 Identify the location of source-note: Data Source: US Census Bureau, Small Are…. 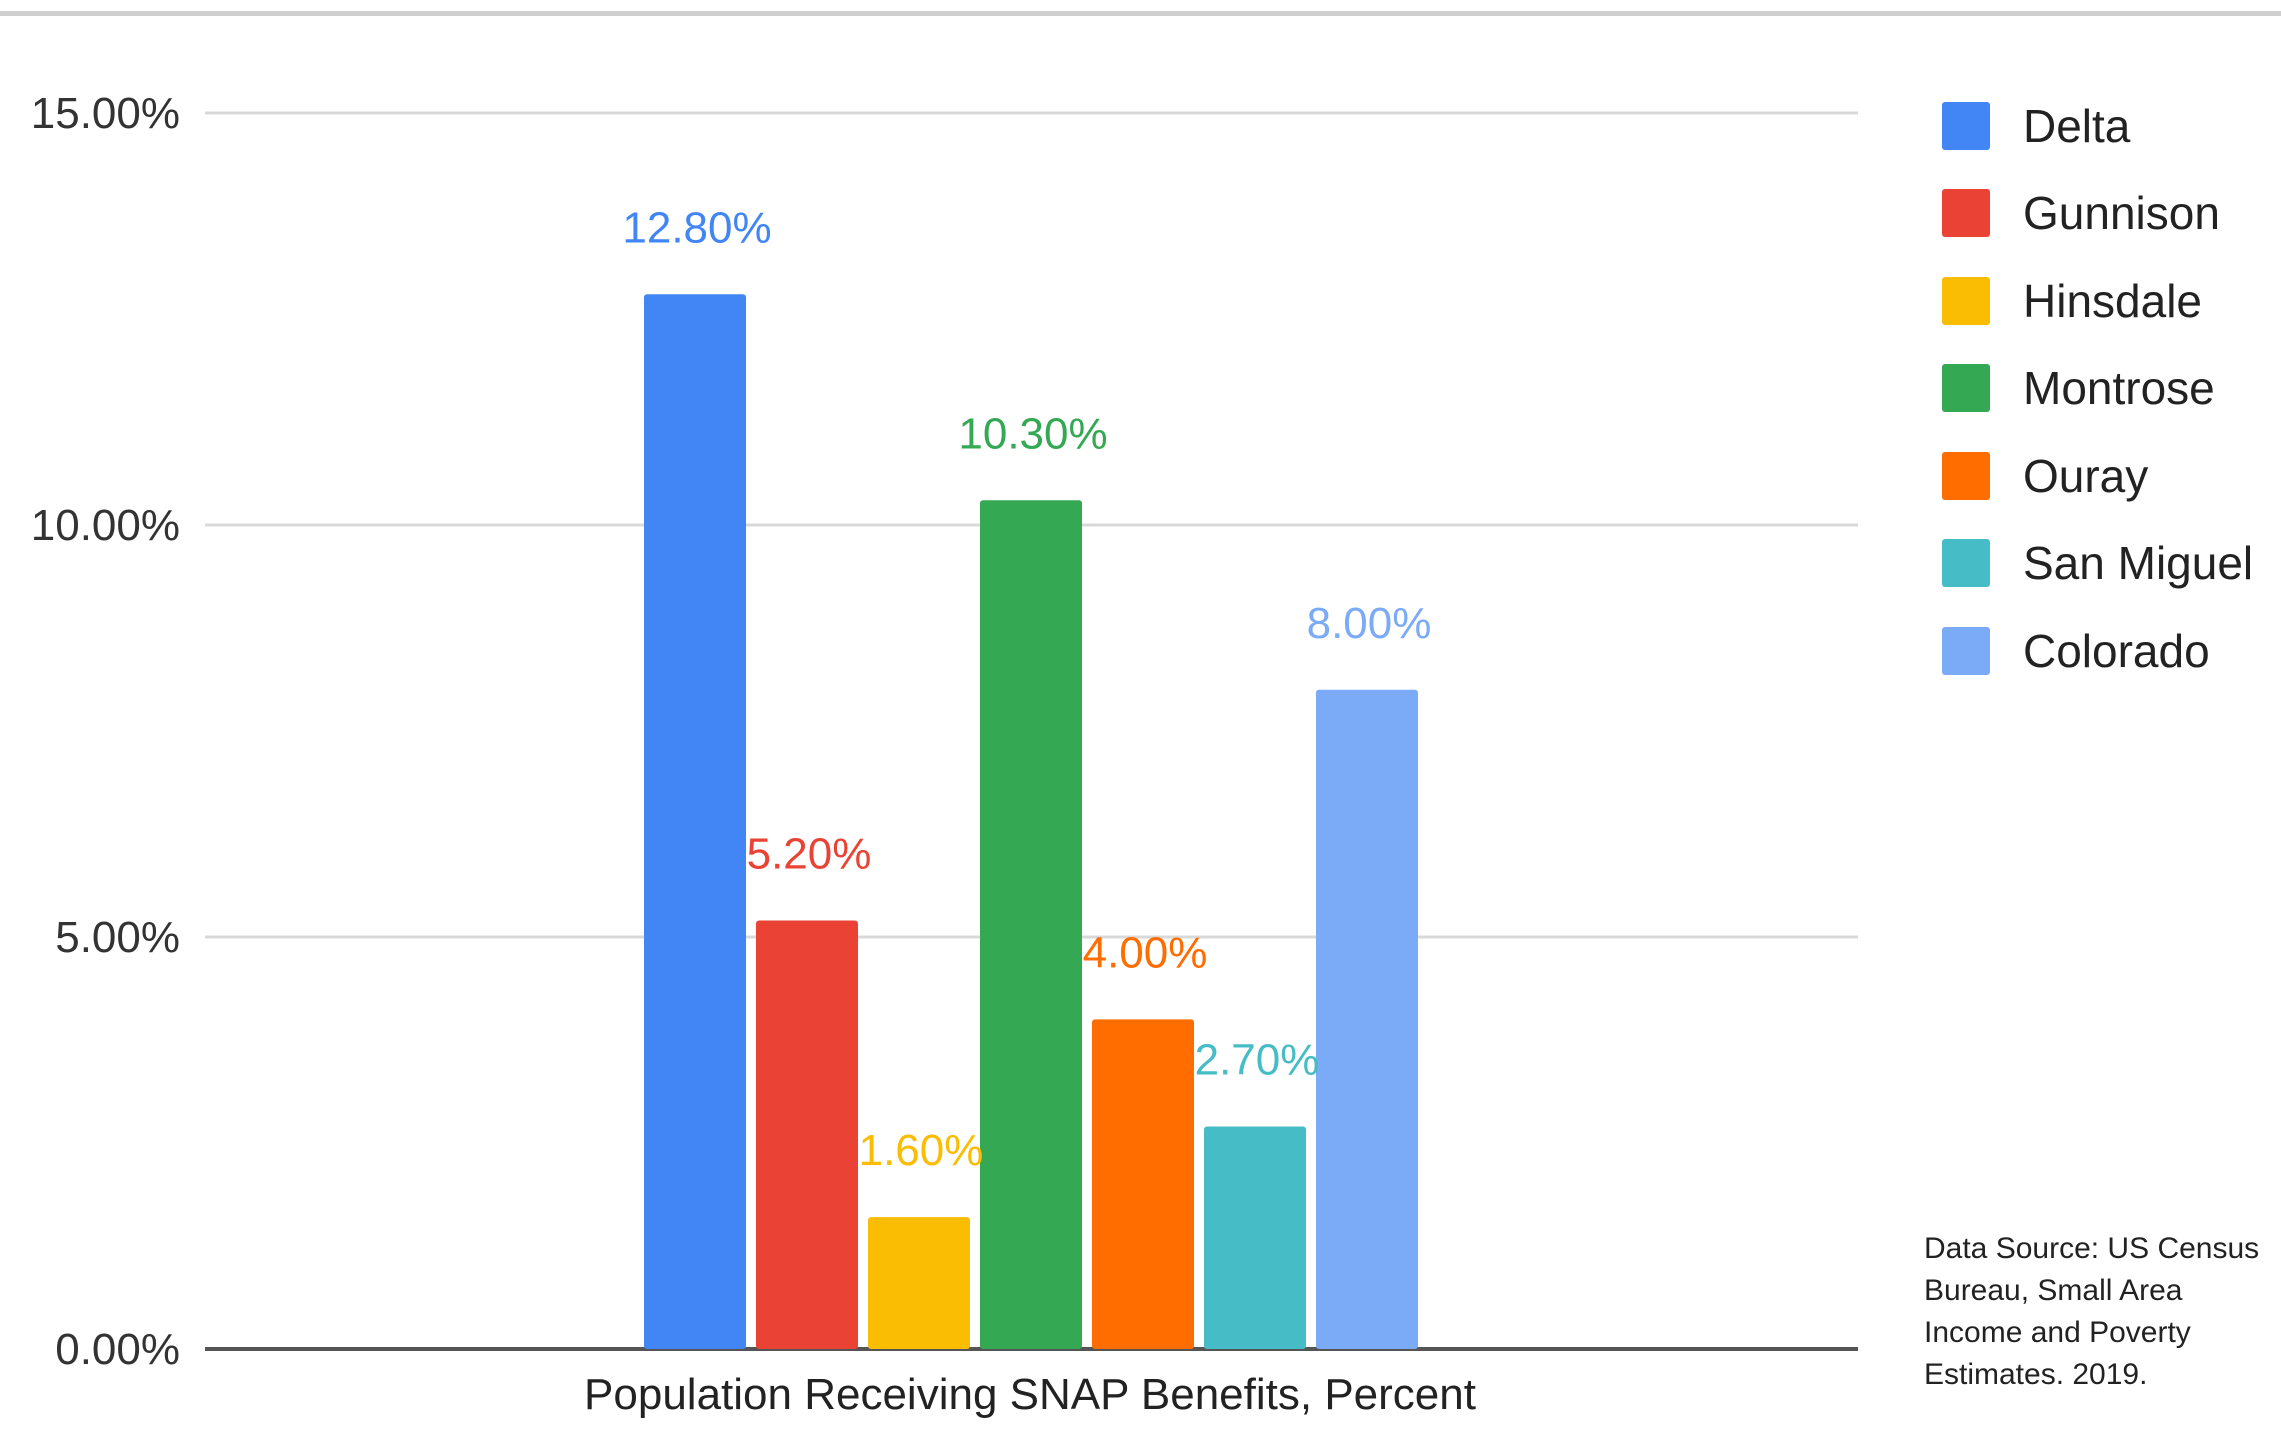
(2092, 1311).